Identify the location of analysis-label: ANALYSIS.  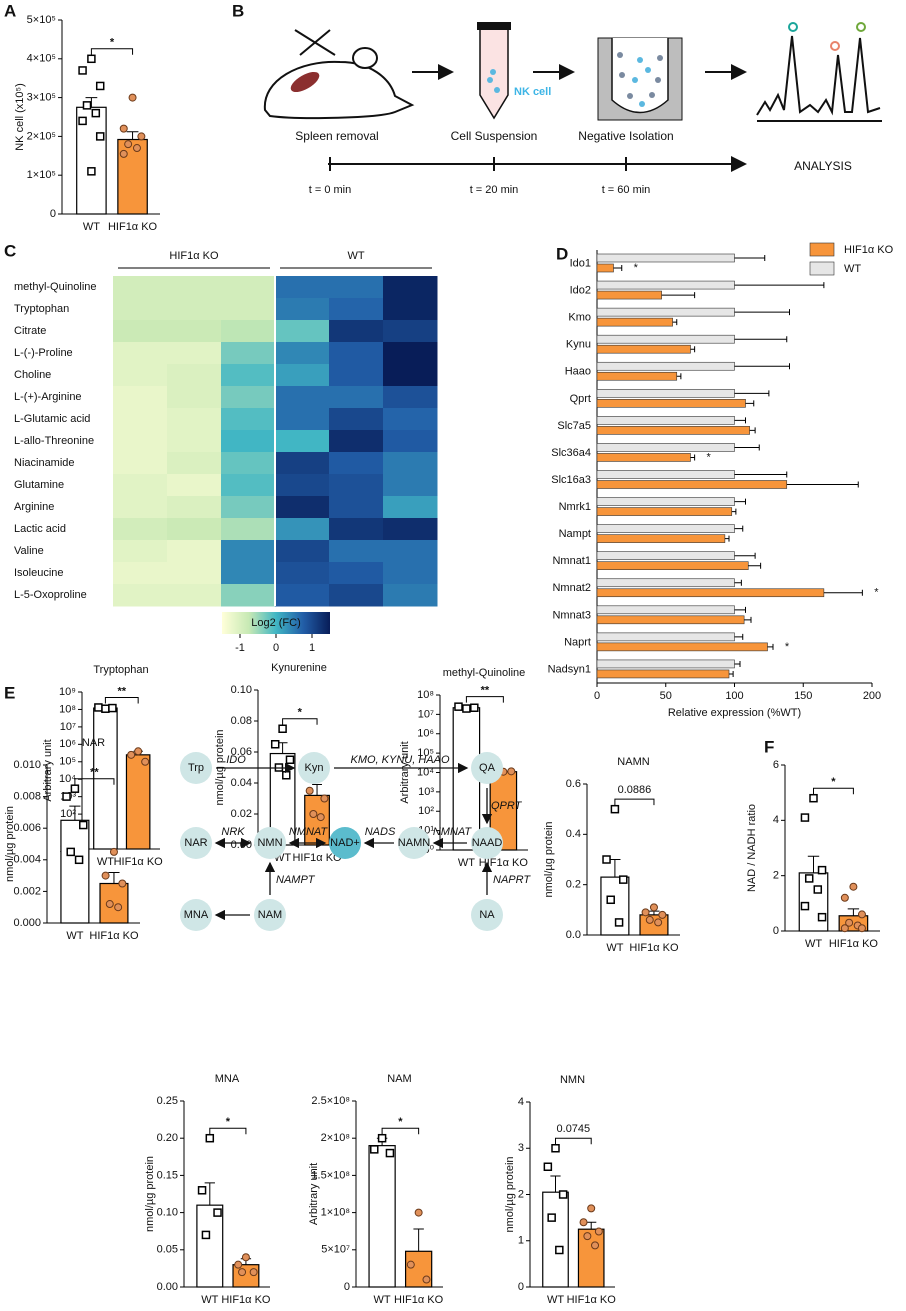
(823, 166).